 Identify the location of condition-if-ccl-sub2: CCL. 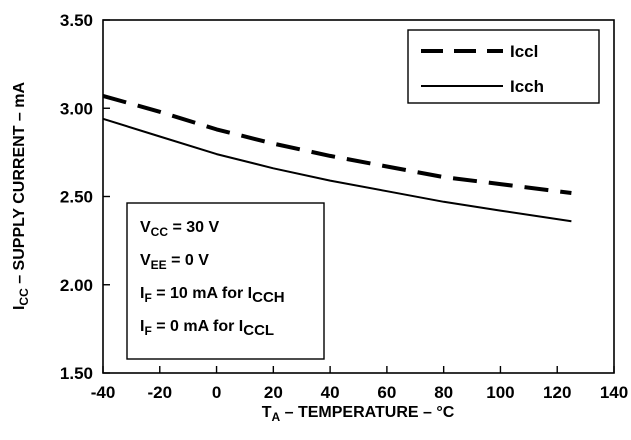
(258, 330).